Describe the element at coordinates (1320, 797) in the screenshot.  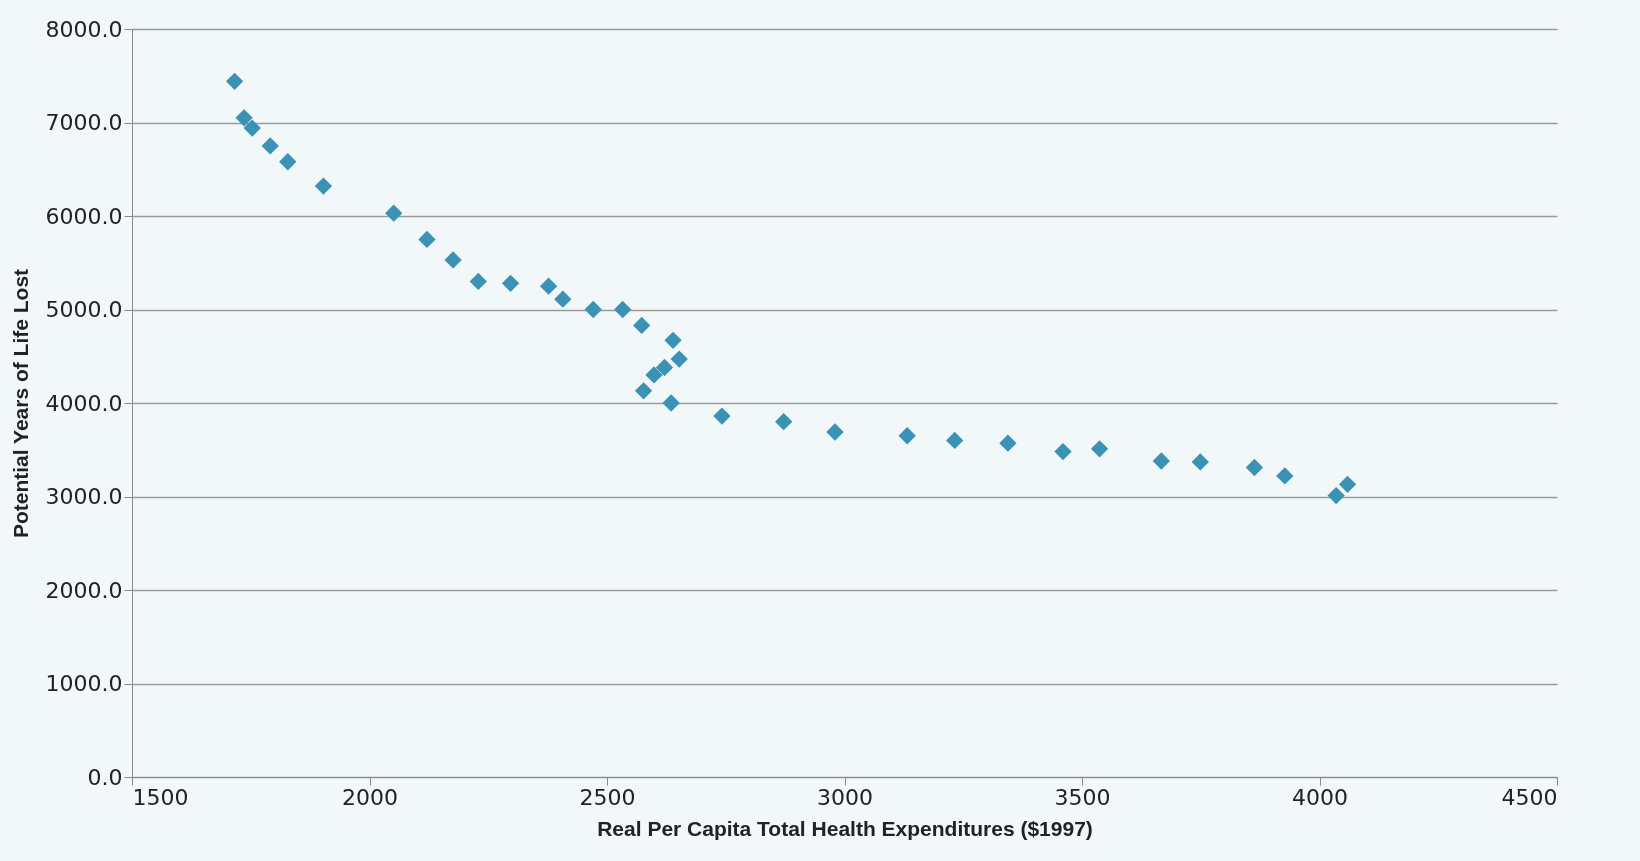
I see `x-tick-label: 4000` at that location.